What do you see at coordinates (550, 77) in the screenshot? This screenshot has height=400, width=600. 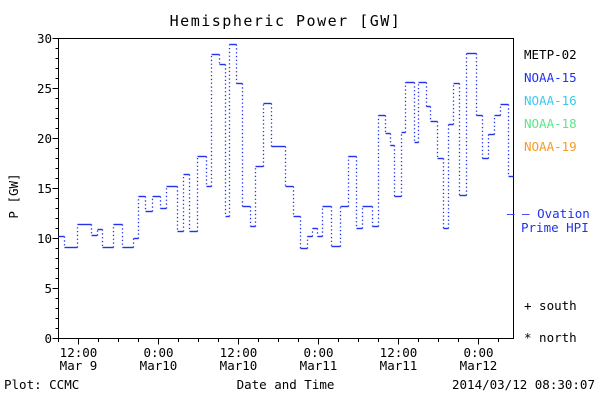 I see `legend-item-noaa-15: NOAA-15` at bounding box center [550, 77].